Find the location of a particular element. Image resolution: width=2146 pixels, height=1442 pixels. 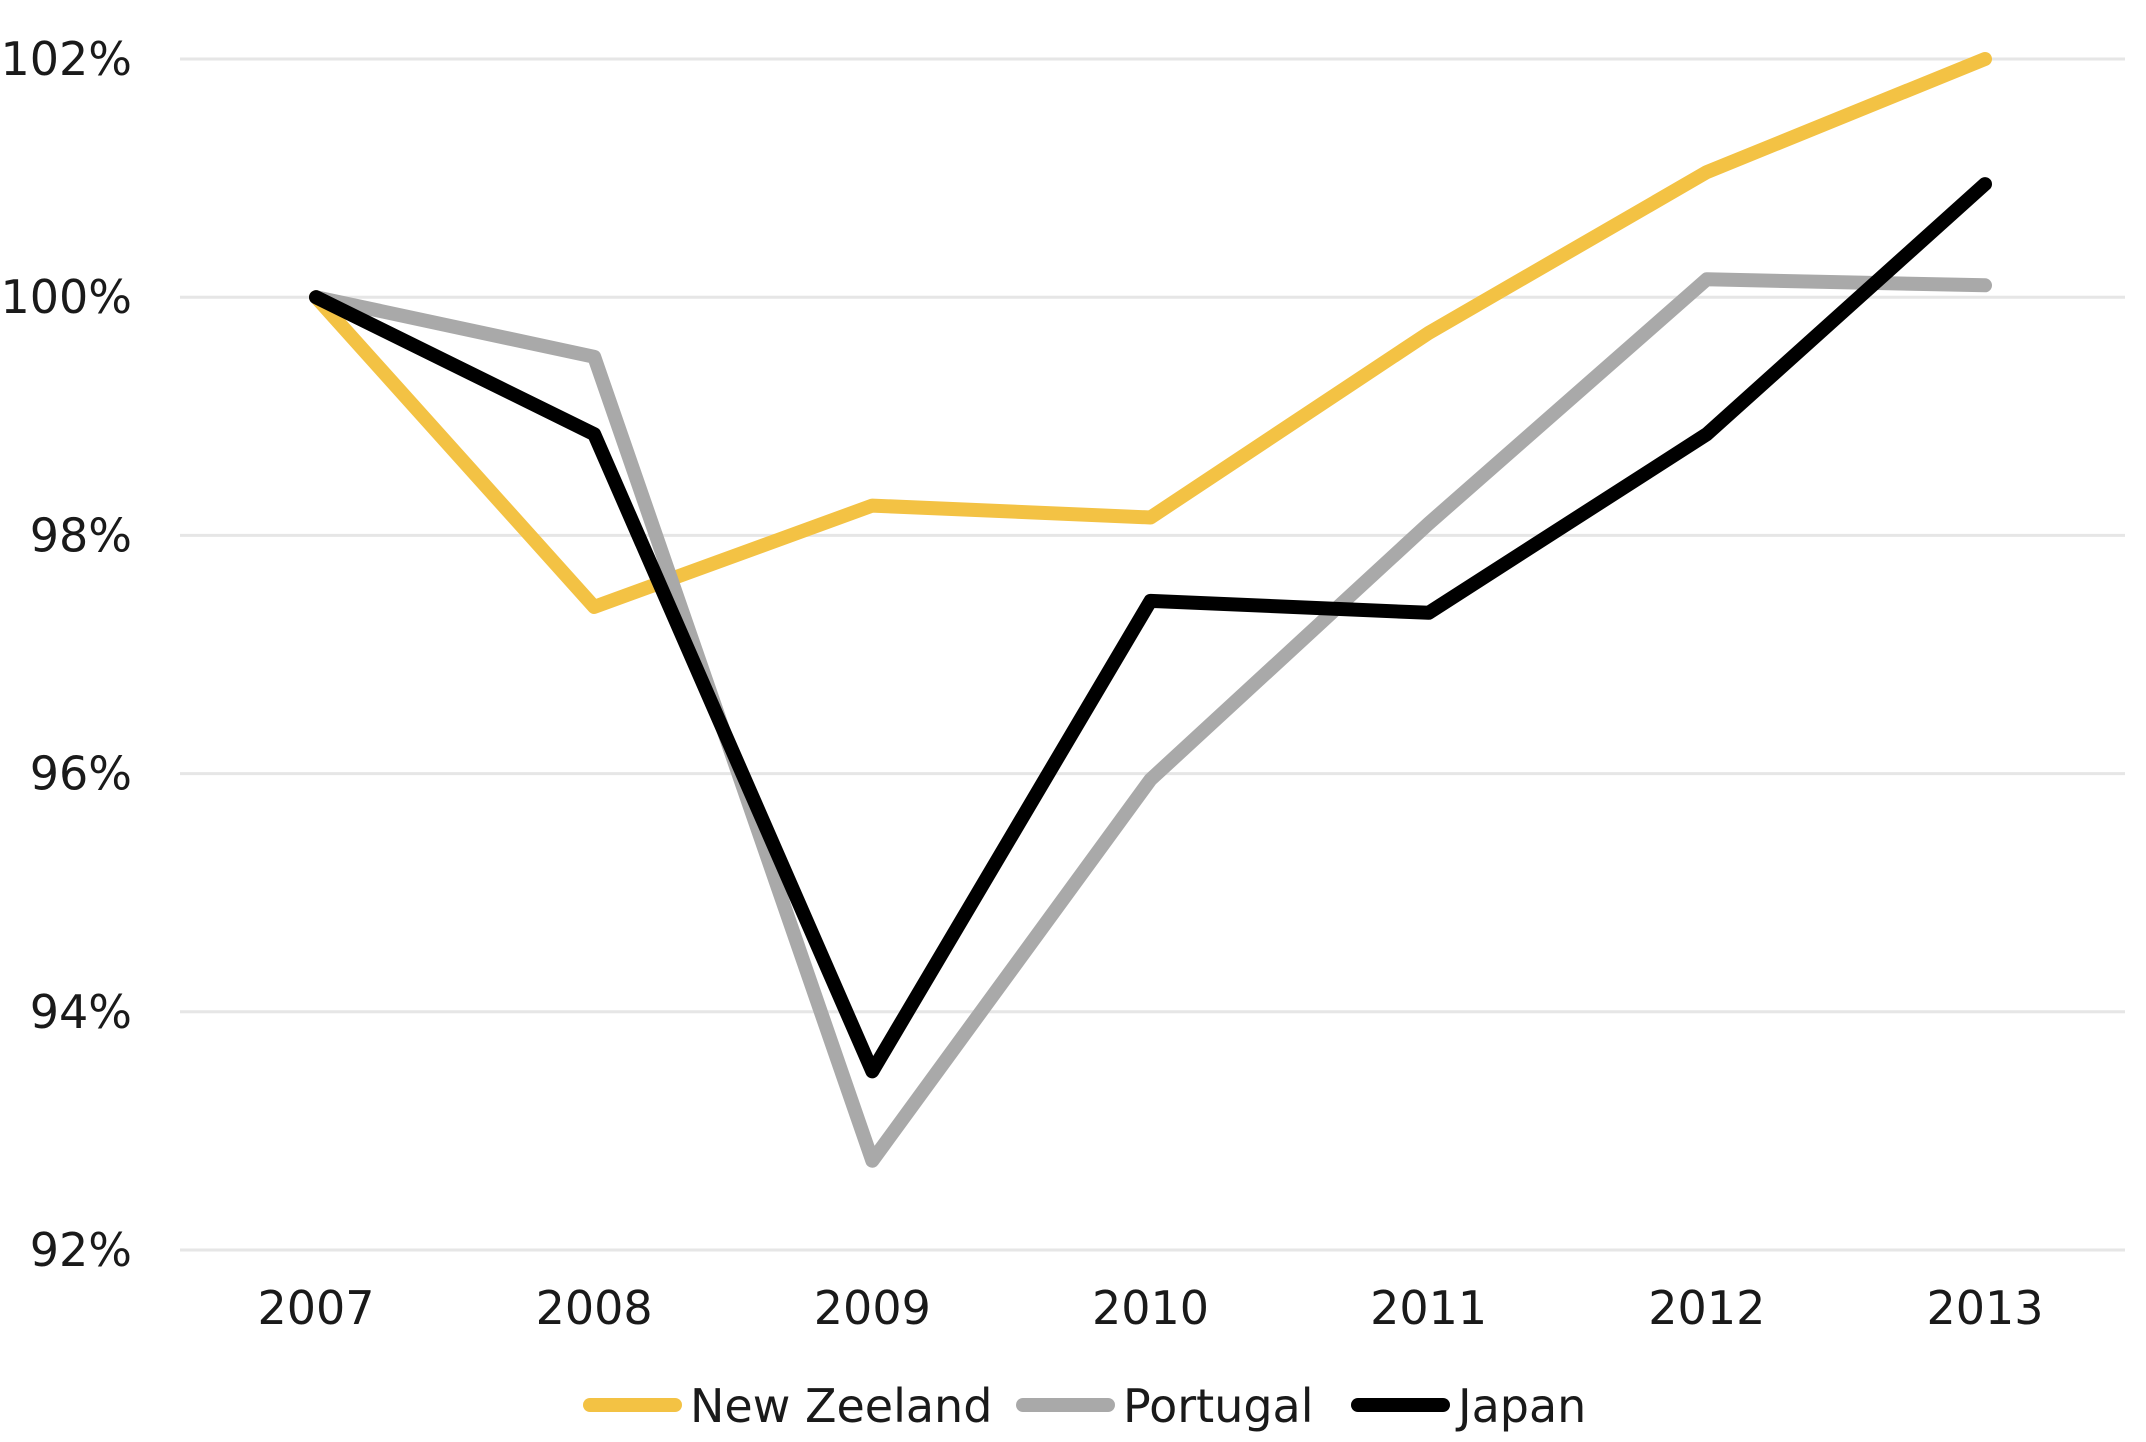

x-tick-label: 2008 is located at coordinates (594, 1308).